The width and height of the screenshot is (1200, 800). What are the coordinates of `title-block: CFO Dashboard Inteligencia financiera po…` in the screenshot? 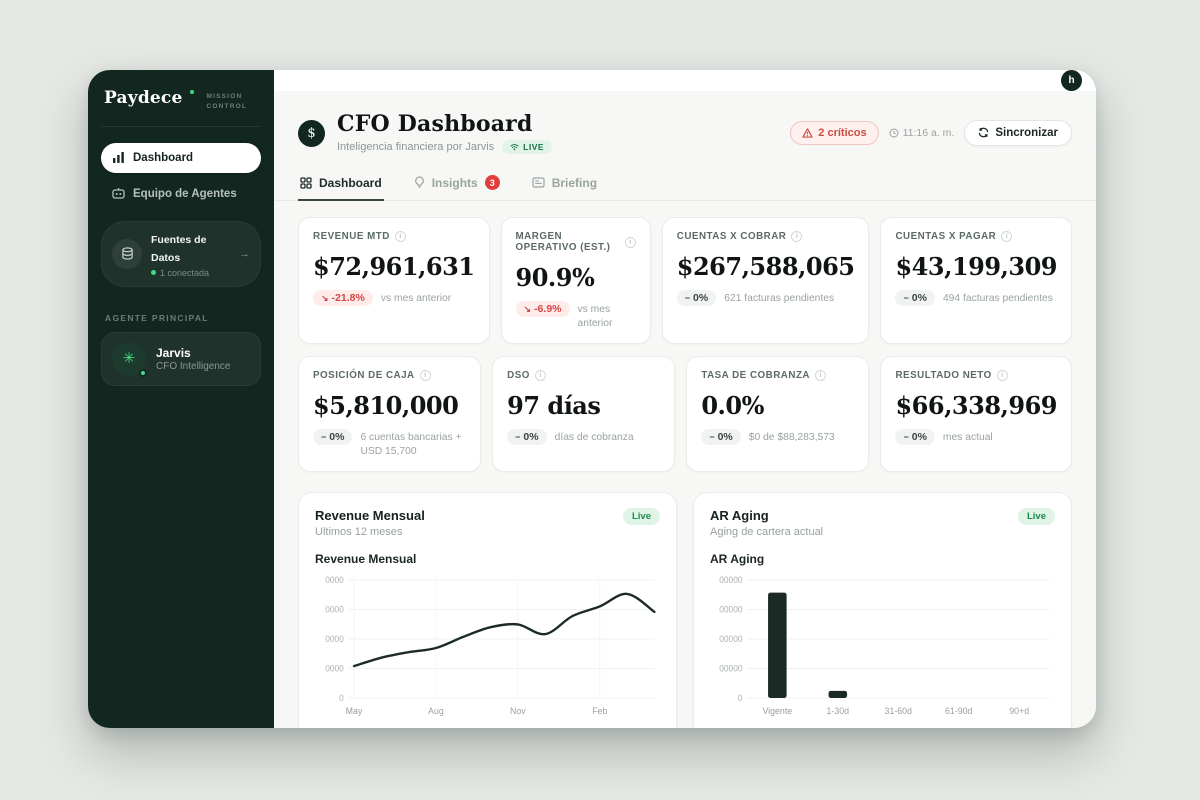 It's located at (445, 132).